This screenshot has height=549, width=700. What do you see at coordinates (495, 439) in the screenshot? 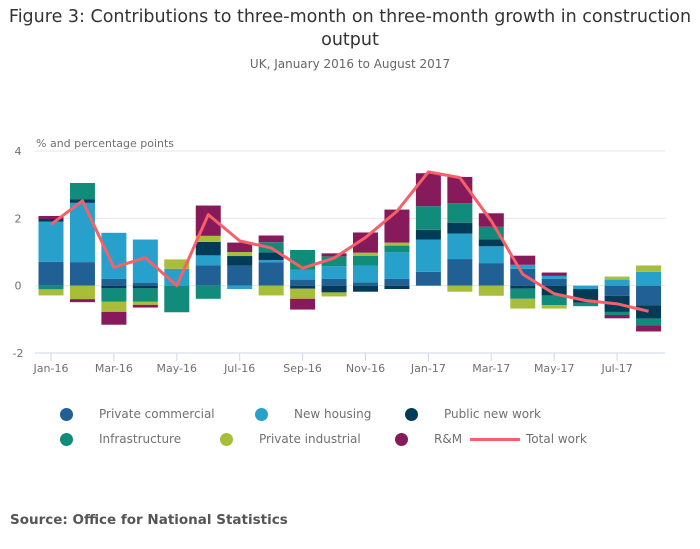
I see `legend-line-swatch` at bounding box center [495, 439].